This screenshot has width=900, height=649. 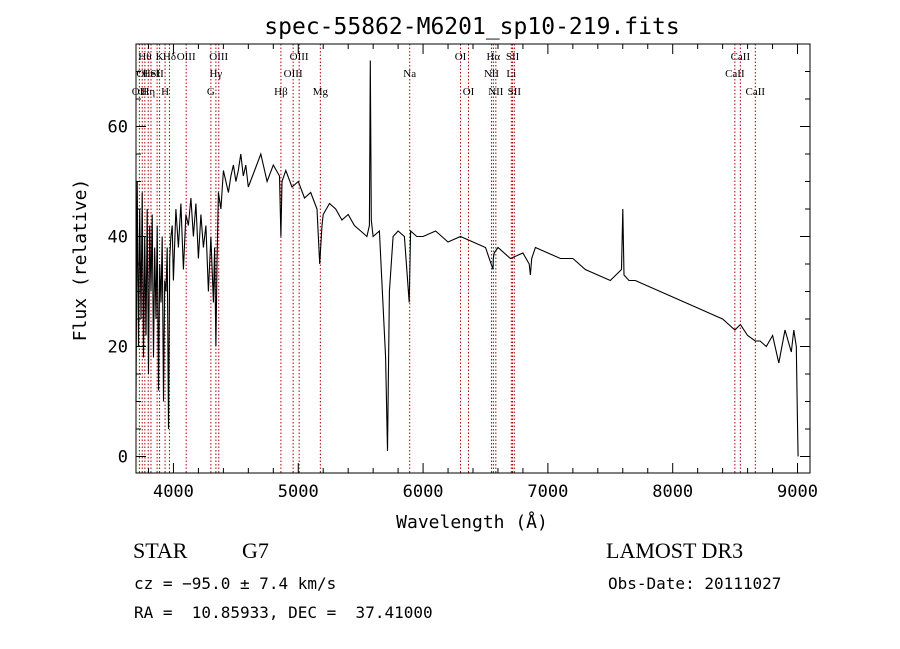 What do you see at coordinates (160, 550) in the screenshot?
I see `object-class: STAR` at bounding box center [160, 550].